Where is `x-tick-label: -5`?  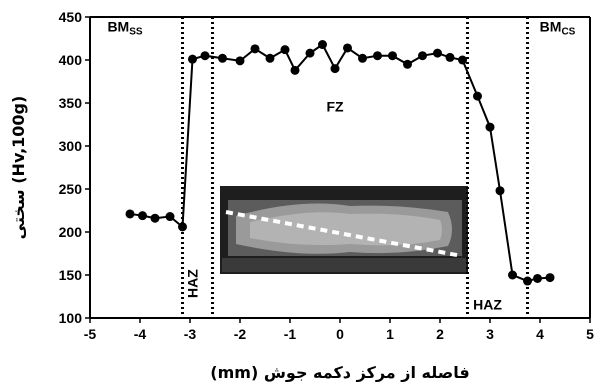 x-tick-label: -5 is located at coordinates (90, 334).